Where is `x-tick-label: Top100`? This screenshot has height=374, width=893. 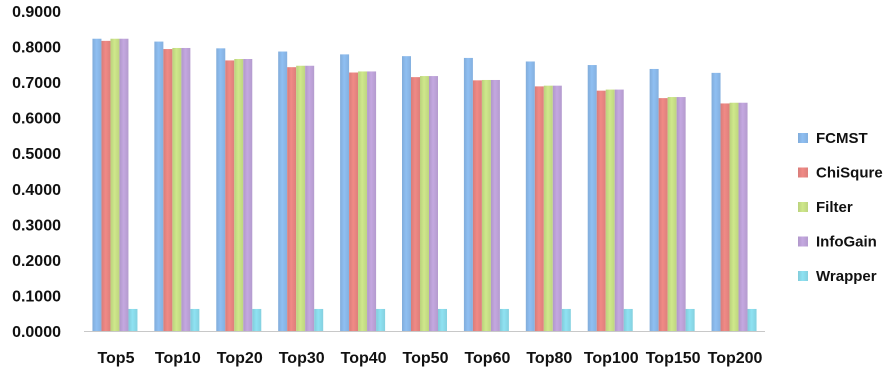
x-tick-label: Top100 is located at coordinates (611, 358).